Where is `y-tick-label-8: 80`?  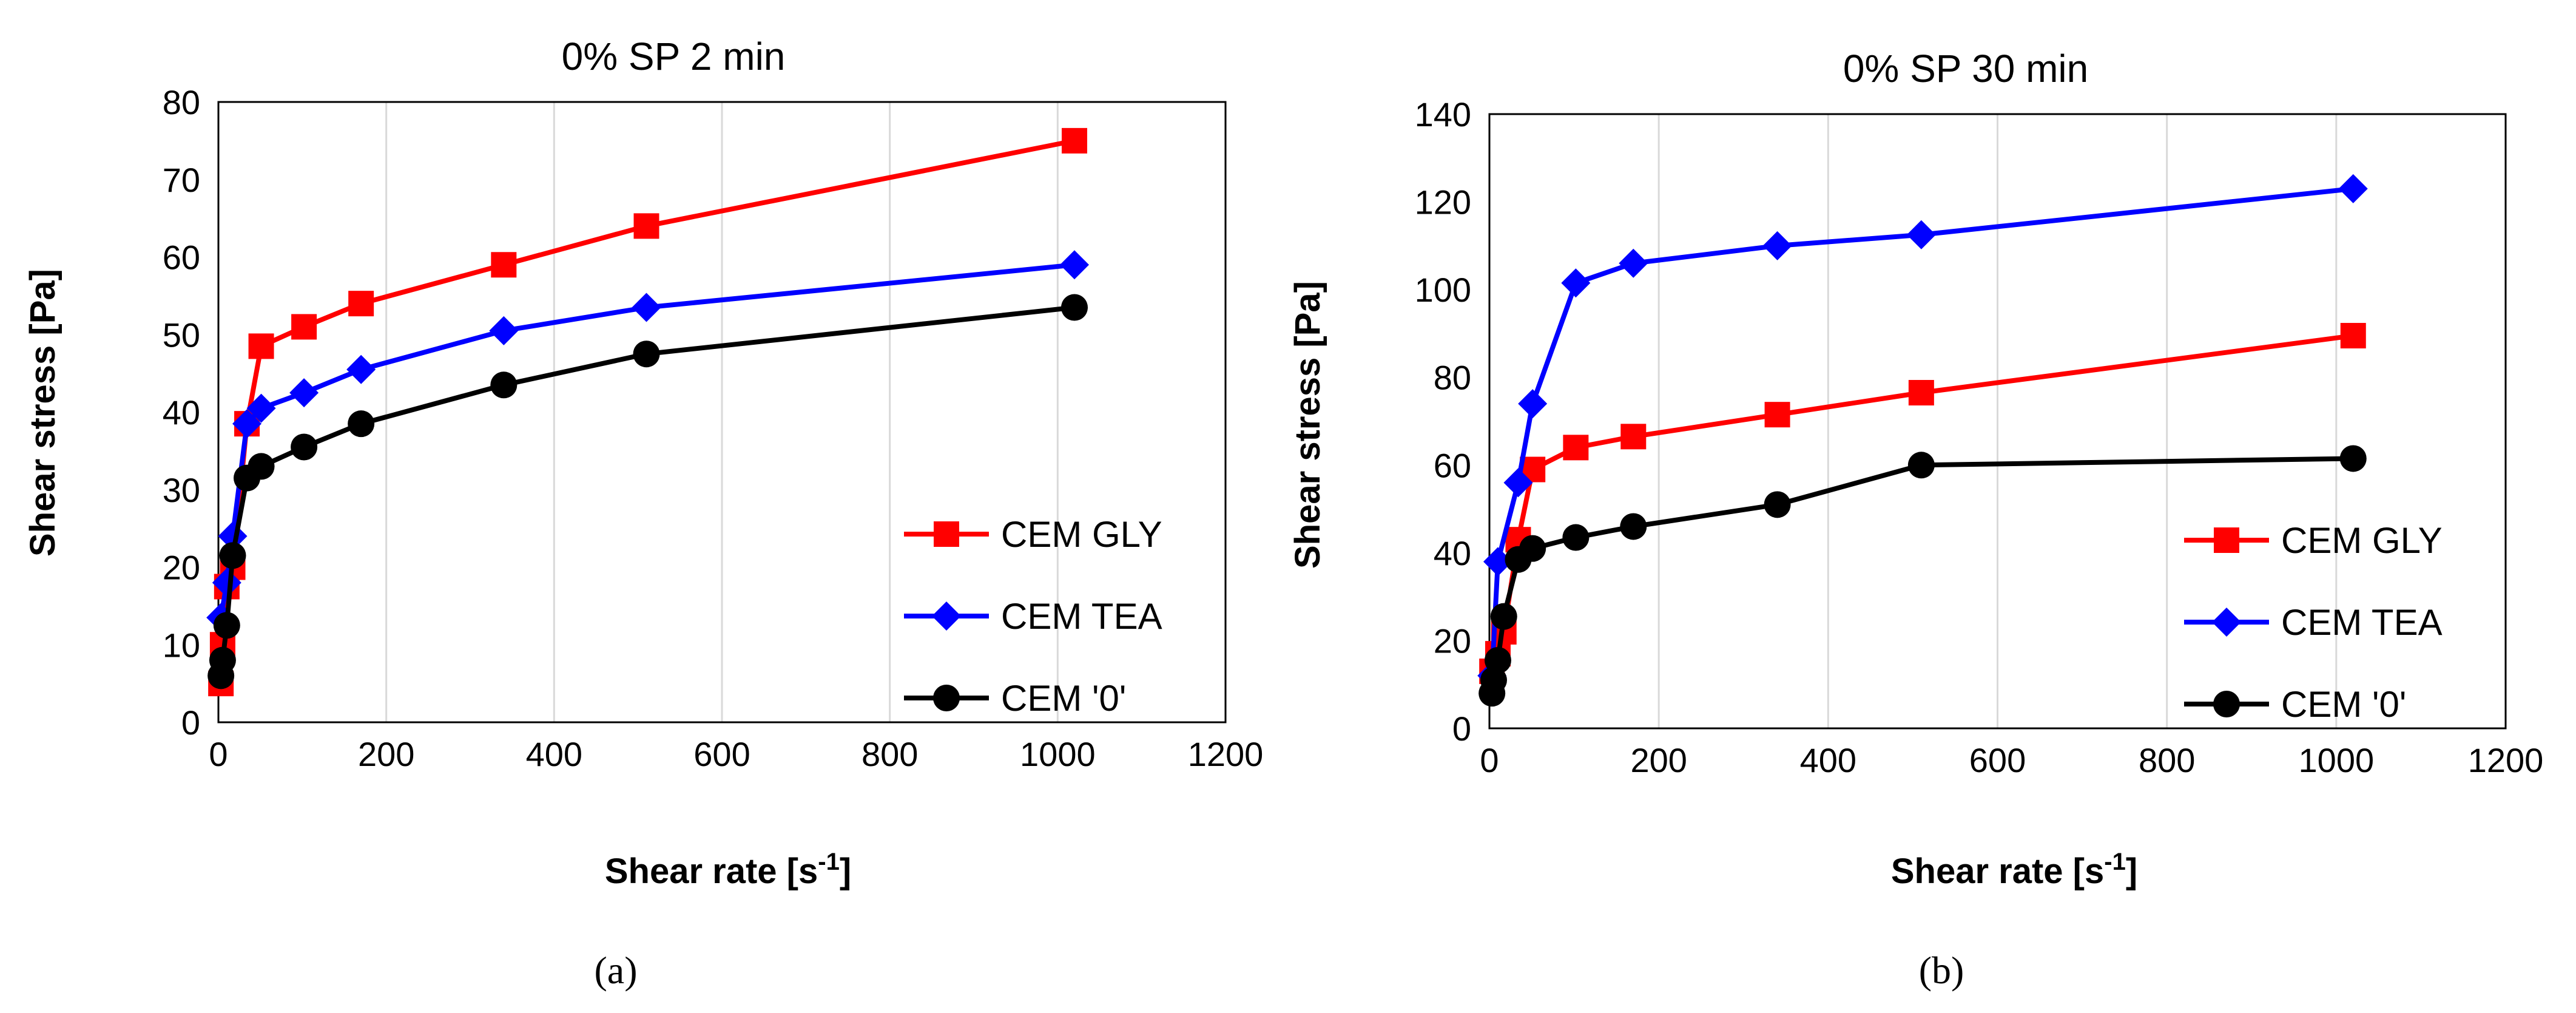 y-tick-label-8: 80 is located at coordinates (181, 102).